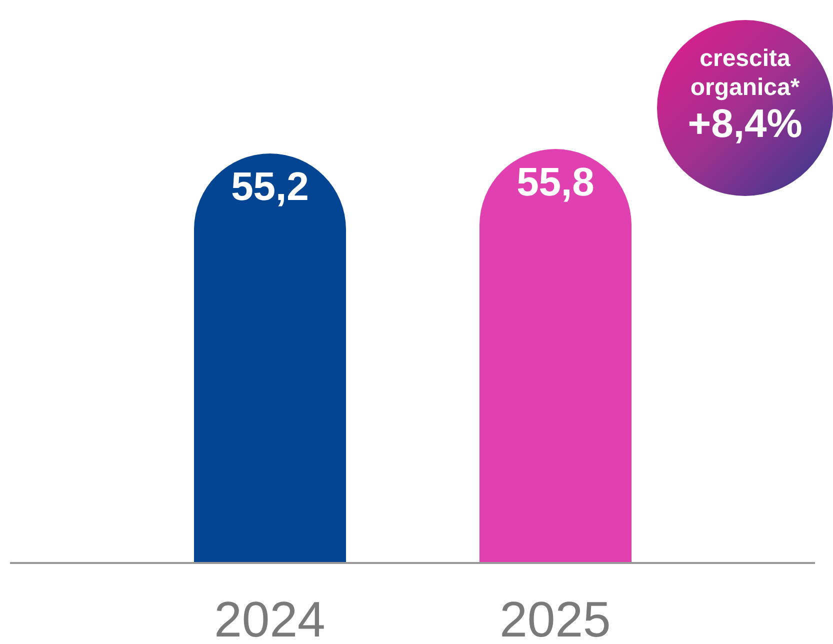 This screenshot has height=644, width=833. What do you see at coordinates (270, 618) in the screenshot?
I see `x-tick-label: 2024` at bounding box center [270, 618].